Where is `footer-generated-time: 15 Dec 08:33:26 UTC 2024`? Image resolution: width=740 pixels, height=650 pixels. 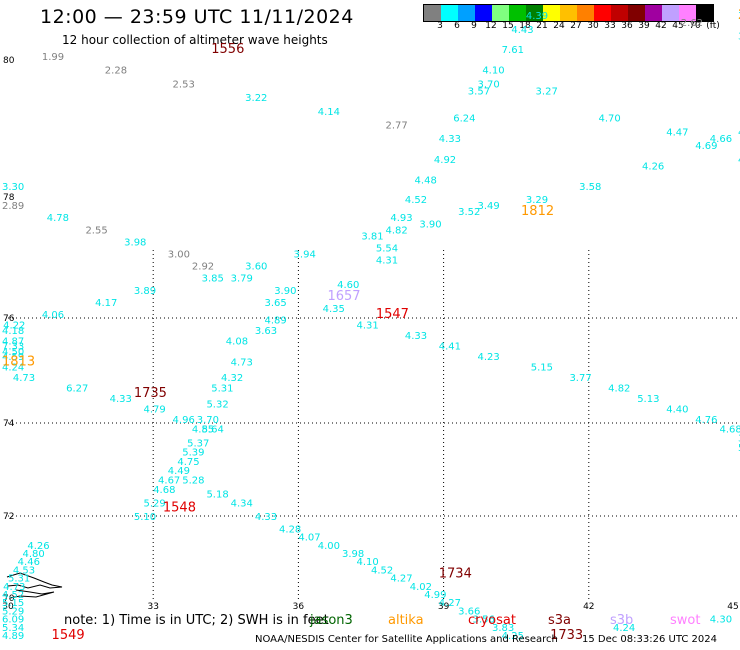
footer-generated-time: 15 Dec 08:33:26 UTC 2024 is located at coordinates (649, 639).